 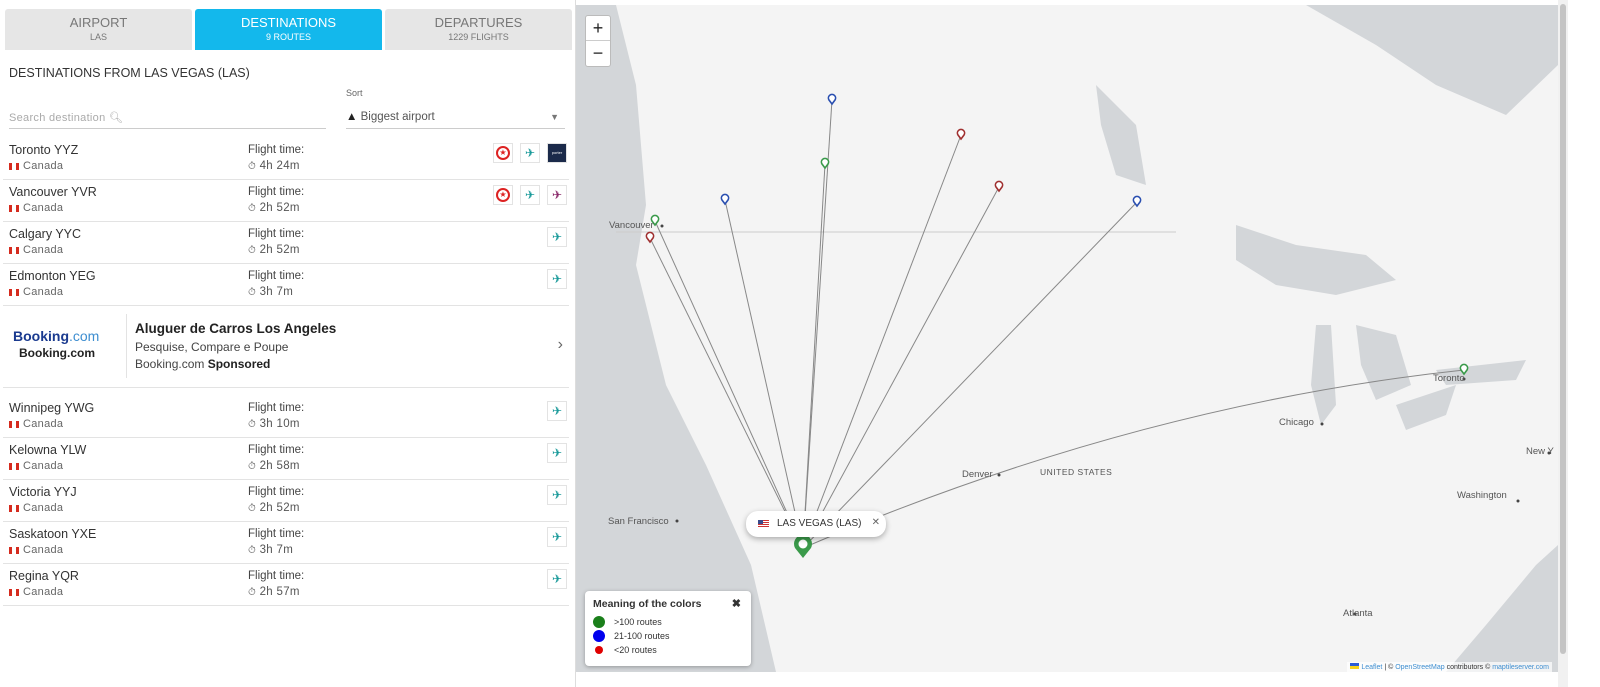 I want to click on legend-title: Meaning of the colors, so click(x=647, y=604).